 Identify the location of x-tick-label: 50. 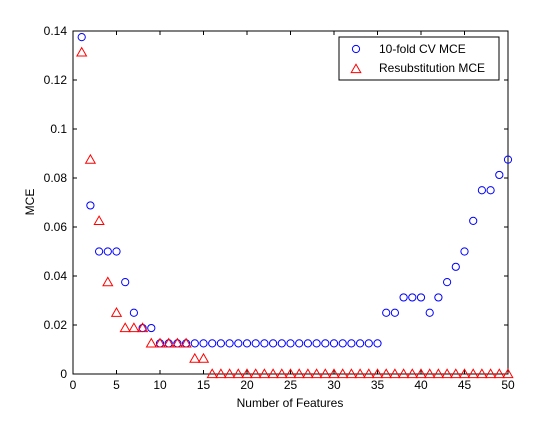
(508, 385).